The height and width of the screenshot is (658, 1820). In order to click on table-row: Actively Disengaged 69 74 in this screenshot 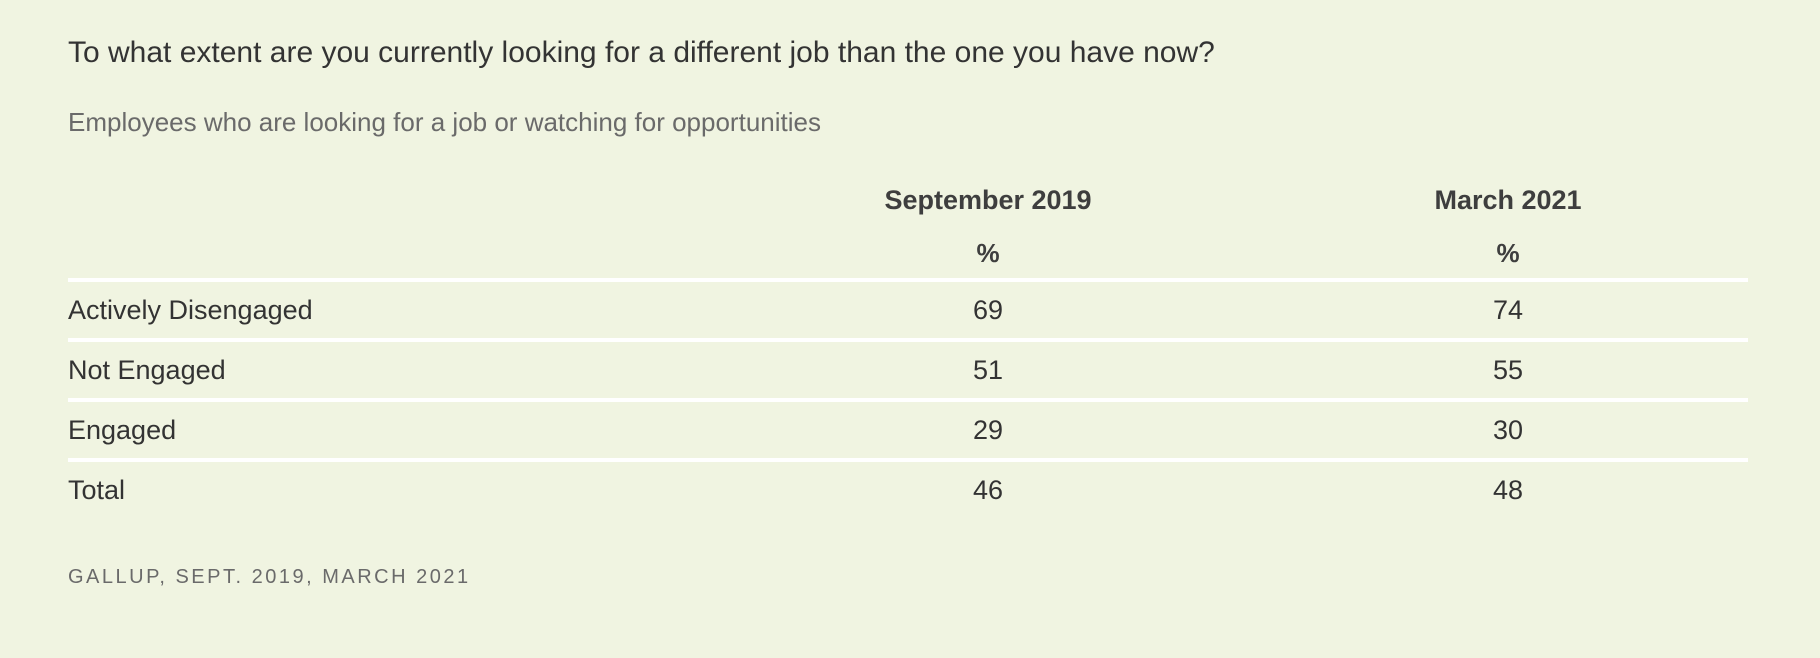, I will do `click(908, 311)`.